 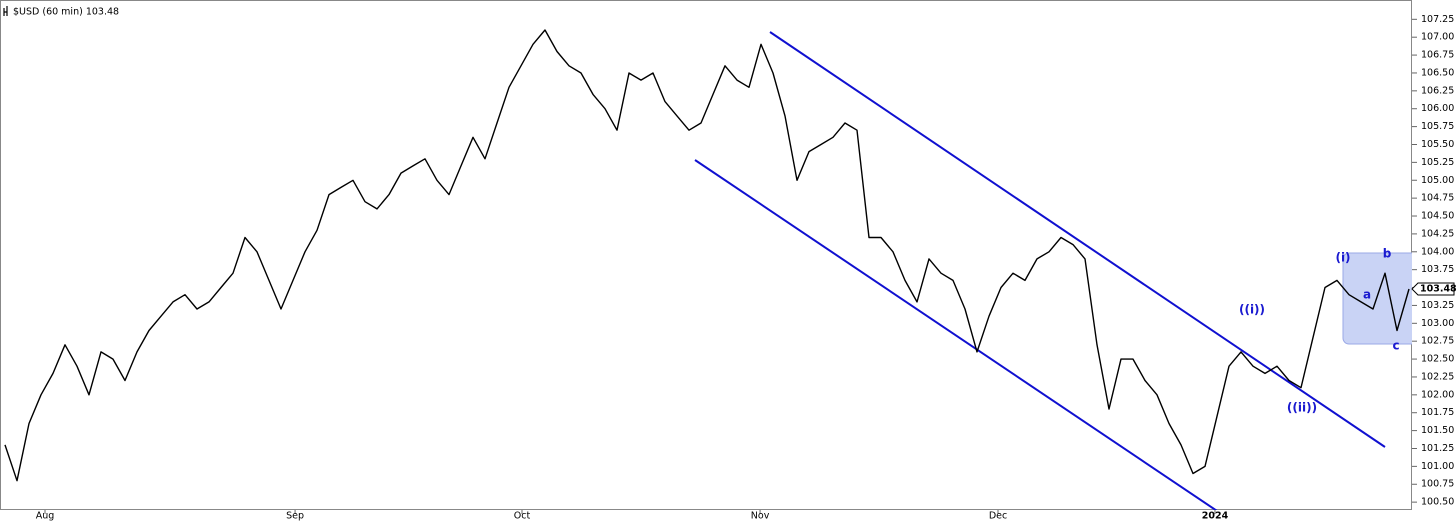 What do you see at coordinates (1437, 162) in the screenshot?
I see `y-tick-label: 105.25` at bounding box center [1437, 162].